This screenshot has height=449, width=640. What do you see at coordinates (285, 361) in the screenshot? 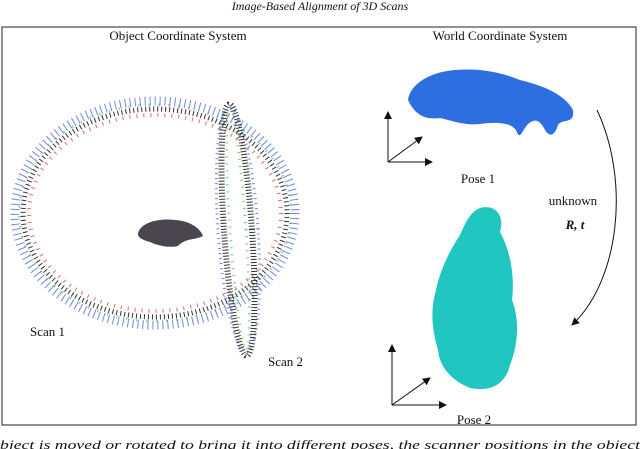
I see `scan-label: Scan 2` at bounding box center [285, 361].